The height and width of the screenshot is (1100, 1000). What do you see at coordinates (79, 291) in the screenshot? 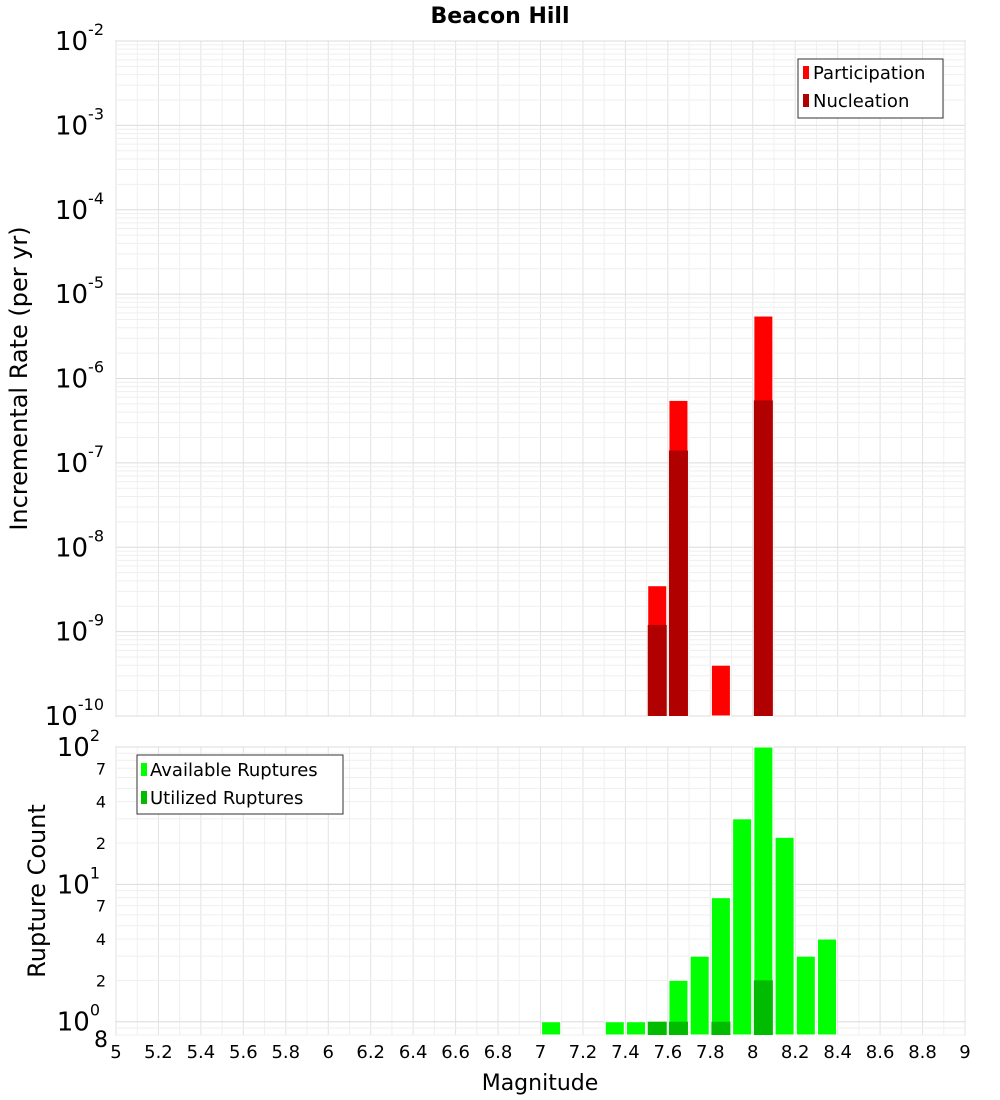
I see `rate-y-tick-label: 10⁻⁵` at bounding box center [79, 291].